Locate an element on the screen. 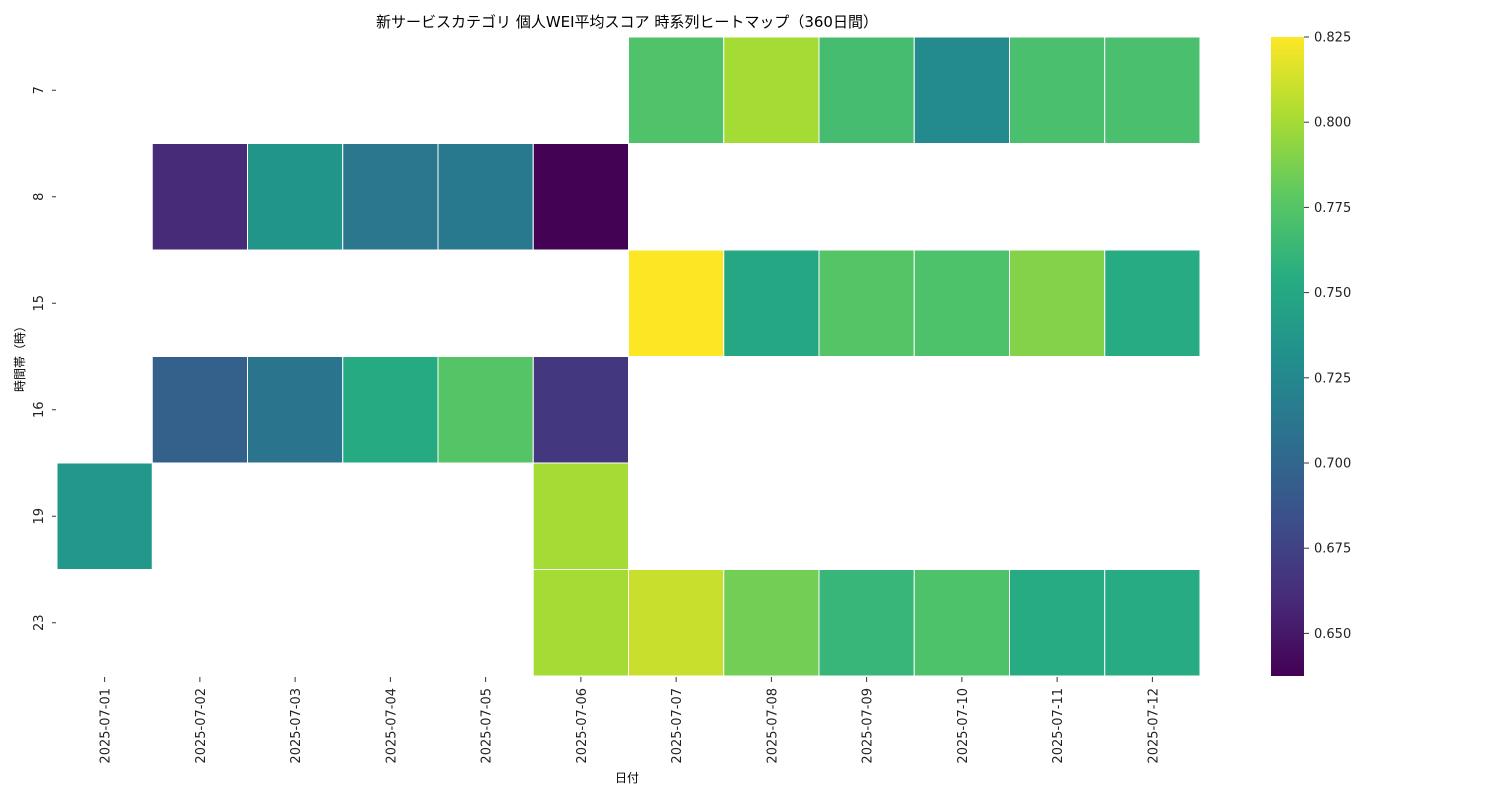  y-tick-label: 8 is located at coordinates (39, 197).